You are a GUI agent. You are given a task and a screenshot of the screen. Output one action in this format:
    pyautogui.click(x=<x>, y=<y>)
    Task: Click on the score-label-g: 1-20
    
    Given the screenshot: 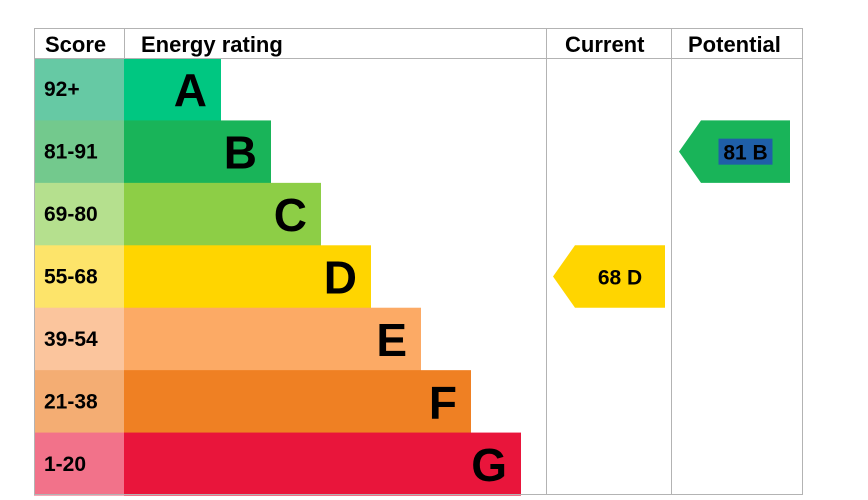 What is the action you would take?
    pyautogui.click(x=65, y=464)
    